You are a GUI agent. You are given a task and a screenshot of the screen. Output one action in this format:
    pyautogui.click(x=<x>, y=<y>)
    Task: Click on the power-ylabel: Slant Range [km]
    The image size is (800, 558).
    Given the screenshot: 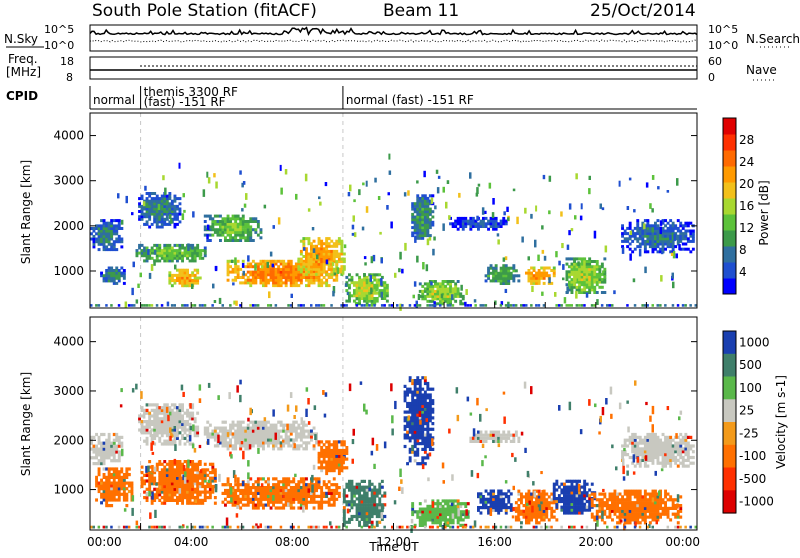 What is the action you would take?
    pyautogui.click(x=26, y=212)
    